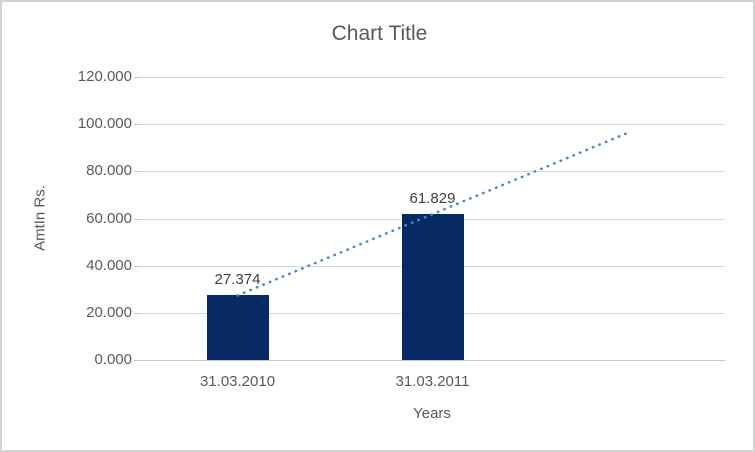  What do you see at coordinates (40, 218) in the screenshot?
I see `y-axis-title: AmtIn Rs.` at bounding box center [40, 218].